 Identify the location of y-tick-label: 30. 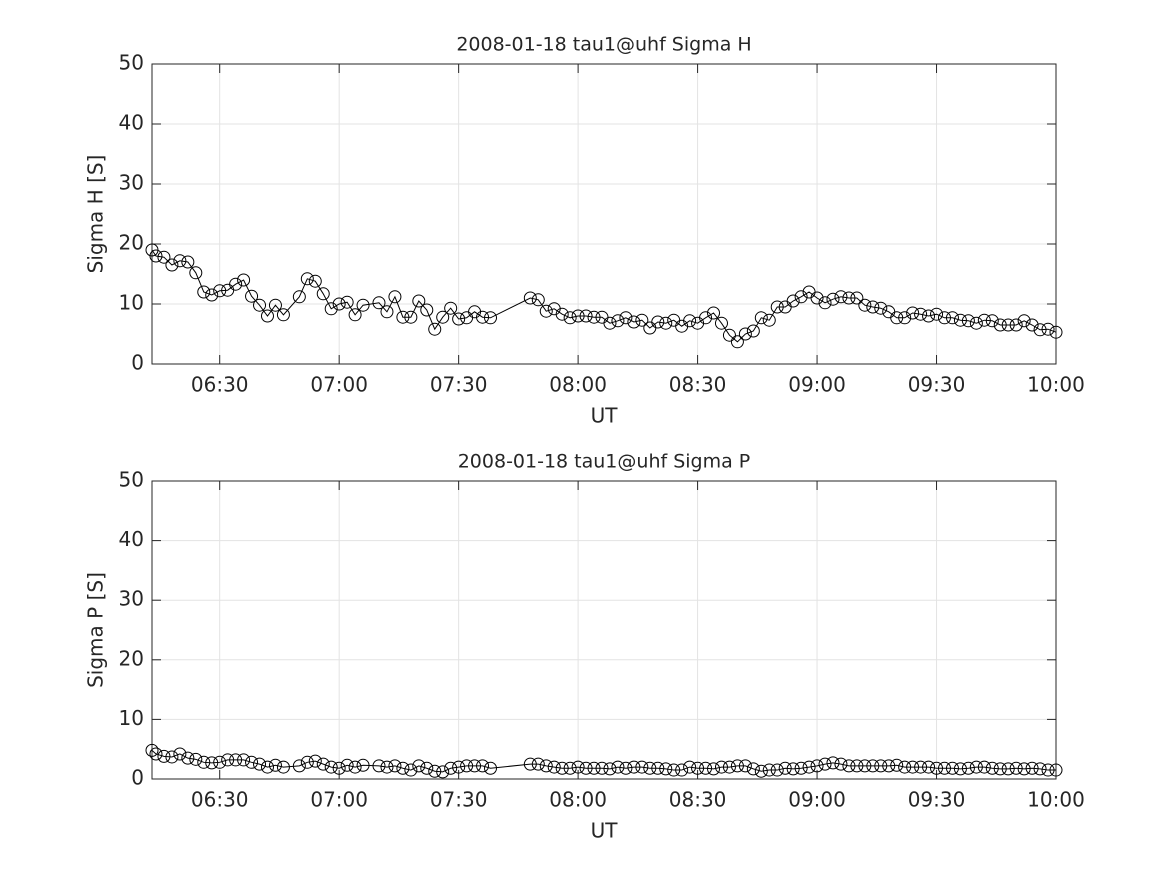
(131, 183).